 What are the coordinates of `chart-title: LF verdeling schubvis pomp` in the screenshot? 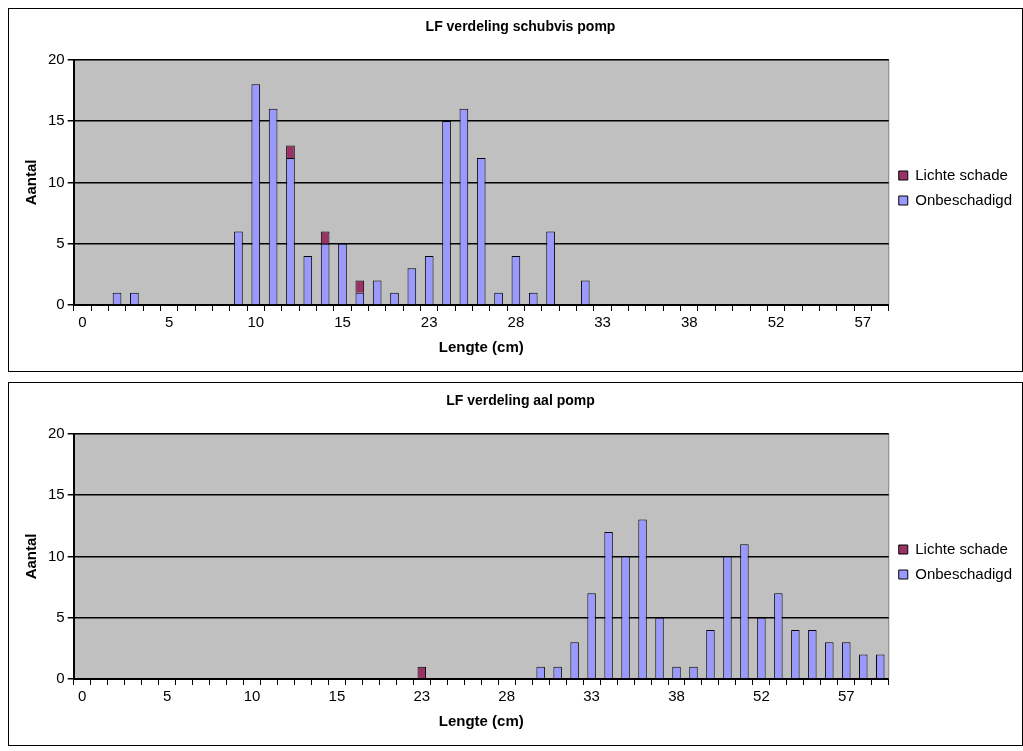 It's located at (520, 26).